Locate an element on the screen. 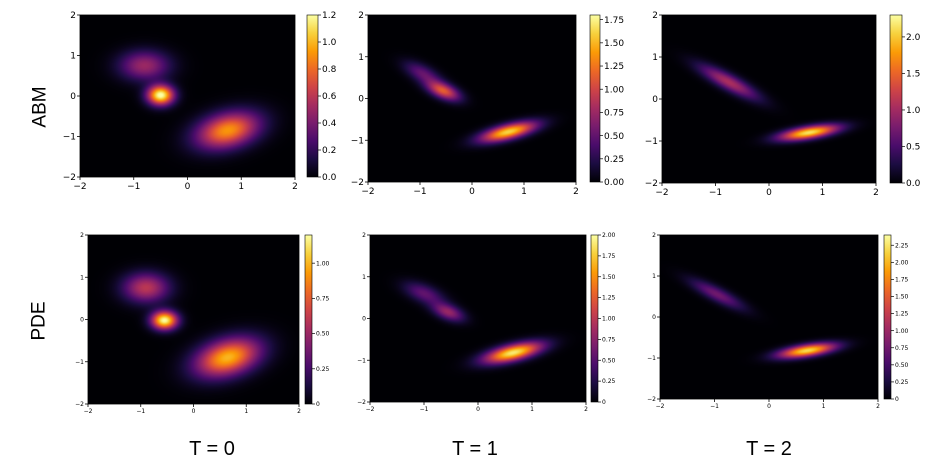 The image size is (931, 469). colorbar-tick-label: 0.2 is located at coordinates (329, 151).